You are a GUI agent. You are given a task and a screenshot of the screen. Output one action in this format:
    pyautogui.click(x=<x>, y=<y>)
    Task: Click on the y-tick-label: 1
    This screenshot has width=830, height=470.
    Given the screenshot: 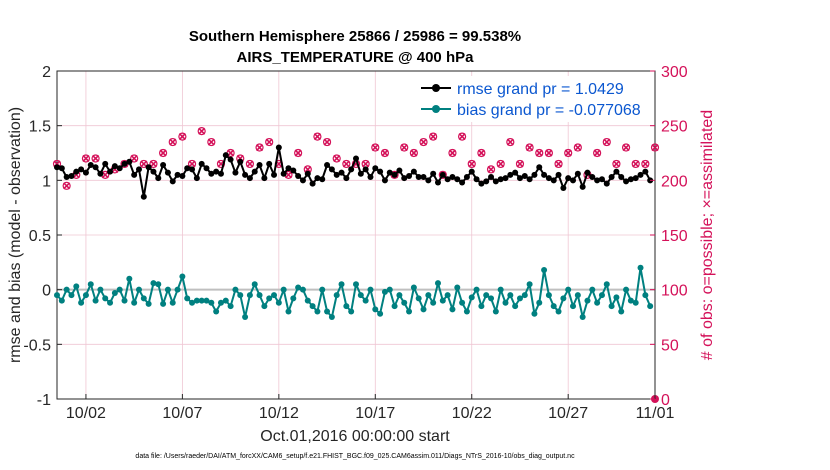 What is the action you would take?
    pyautogui.click(x=46, y=181)
    